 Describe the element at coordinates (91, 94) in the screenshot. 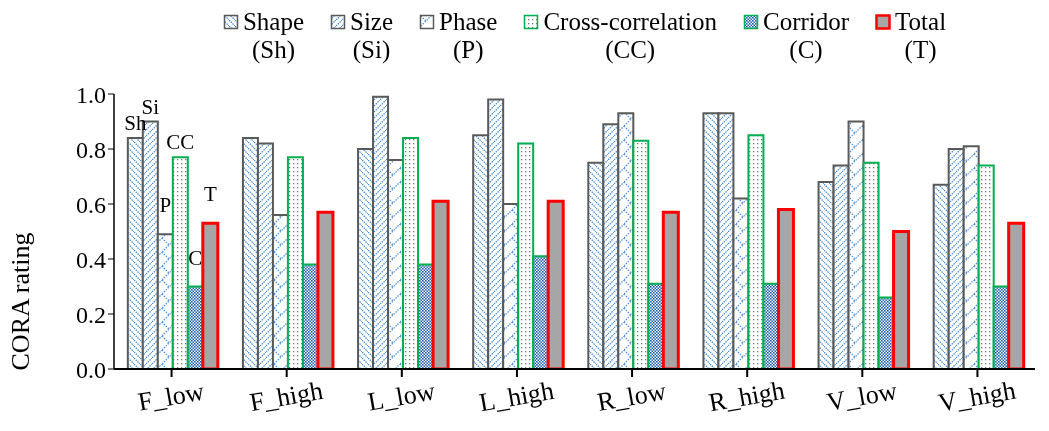

I see `y-tick-label: 1.0` at that location.